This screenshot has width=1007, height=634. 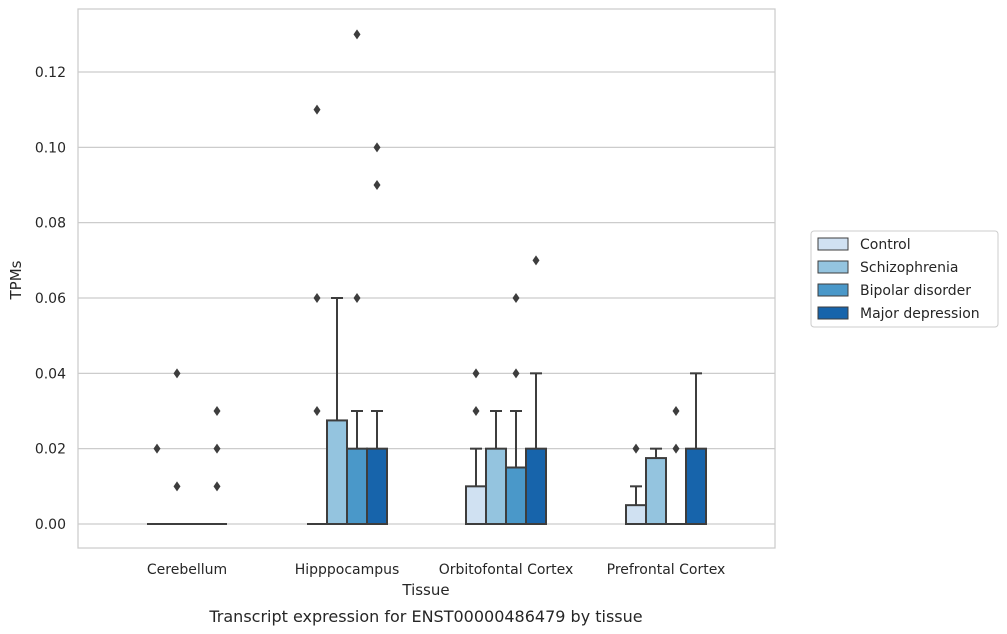 I want to click on x-tick-label: Prefrontal Cortex, so click(x=666, y=570).